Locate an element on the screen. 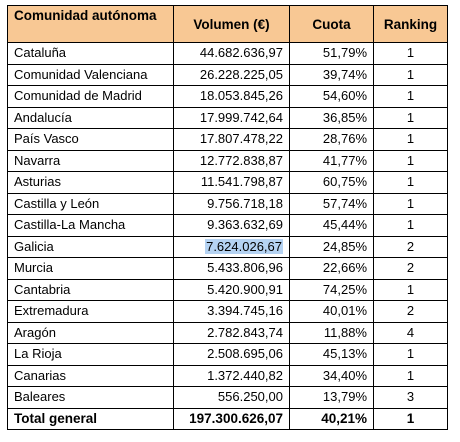  total-volume: 197.300.626,07 is located at coordinates (231, 418).